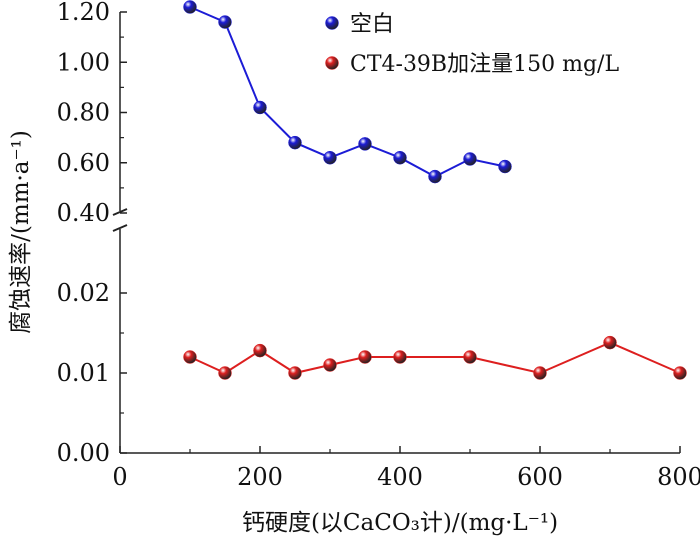 This screenshot has height=551, width=700. What do you see at coordinates (83, 62) in the screenshot?
I see `y-tick-label: 1.00` at bounding box center [83, 62].